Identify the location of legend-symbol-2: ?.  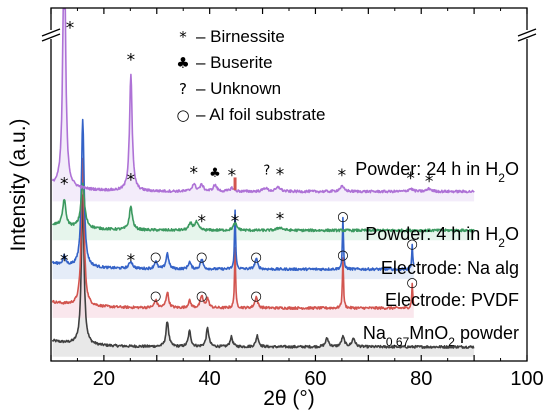
(183, 89).